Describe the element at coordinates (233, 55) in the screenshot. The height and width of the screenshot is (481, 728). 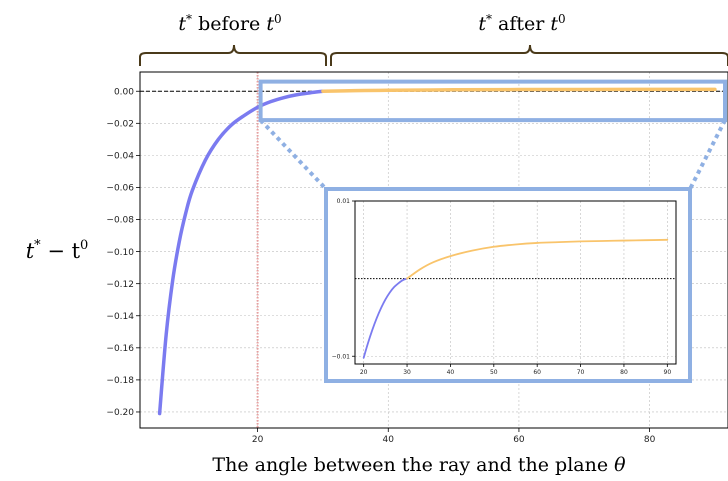
I see `brace-before` at that location.